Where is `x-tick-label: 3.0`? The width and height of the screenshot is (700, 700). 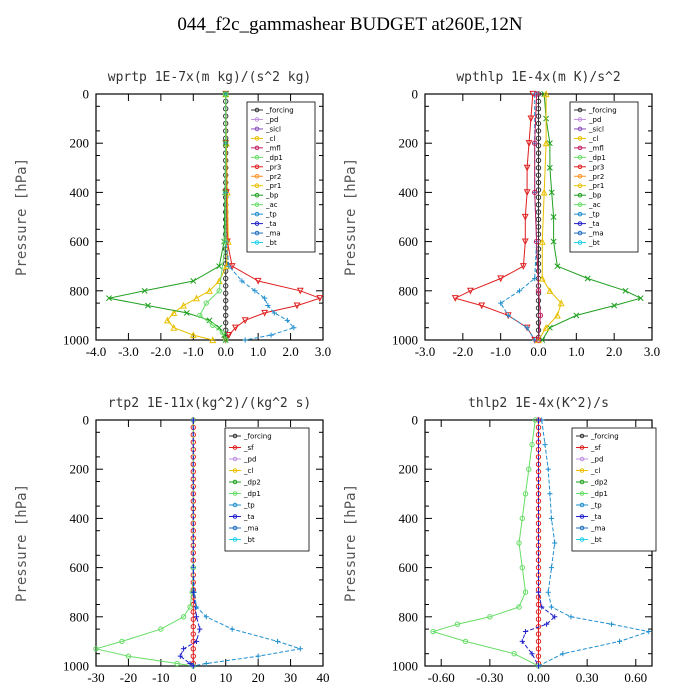 x-tick-label: 3.0 is located at coordinates (323, 351).